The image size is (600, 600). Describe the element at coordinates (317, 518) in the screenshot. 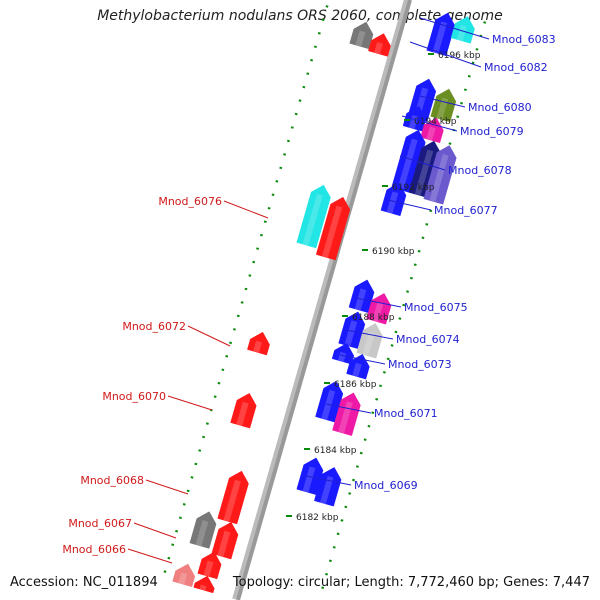

I see `scale-label: 6182 kbp` at that location.